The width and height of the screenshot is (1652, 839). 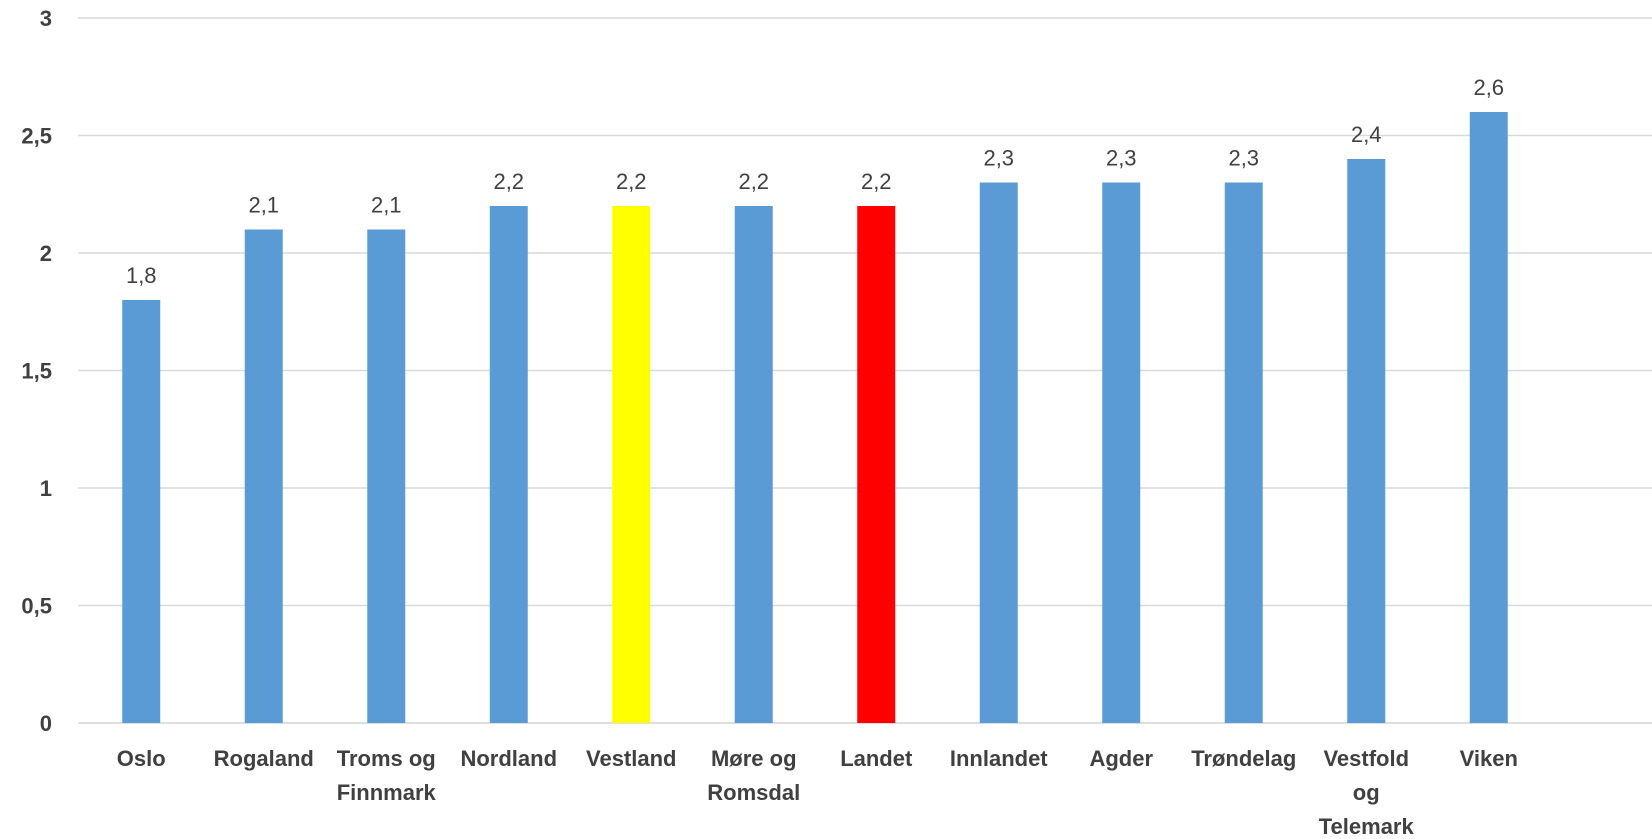 I want to click on data-label: 2,4, so click(x=1366, y=134).